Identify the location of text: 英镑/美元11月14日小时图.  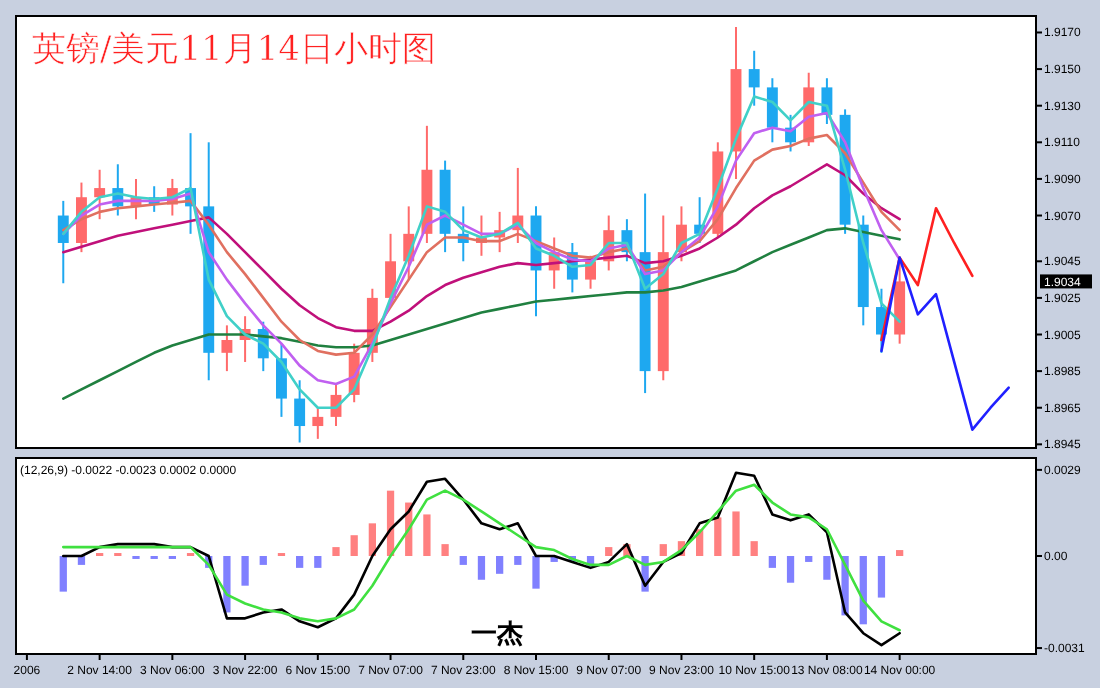
(234, 50).